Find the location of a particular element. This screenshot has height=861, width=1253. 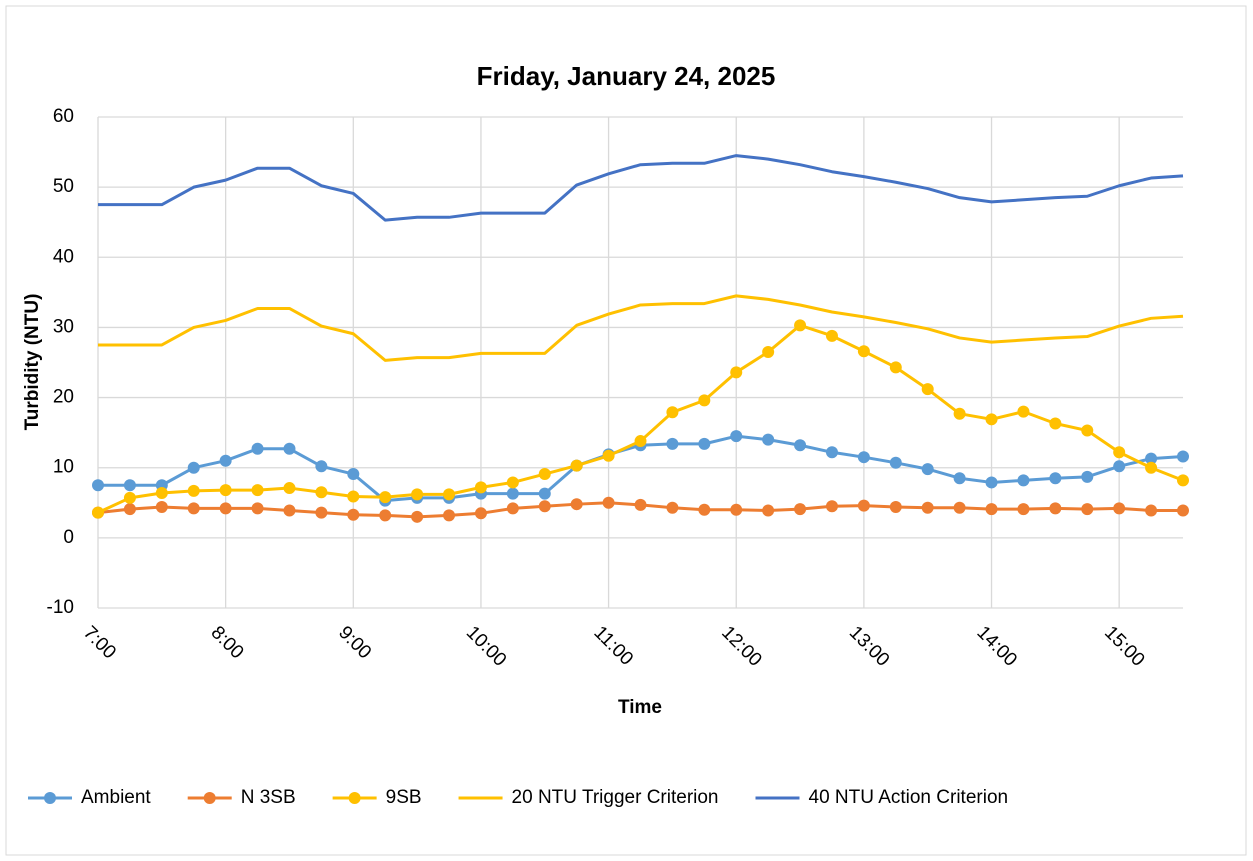

y-tick-label: 10 is located at coordinates (63, 467).